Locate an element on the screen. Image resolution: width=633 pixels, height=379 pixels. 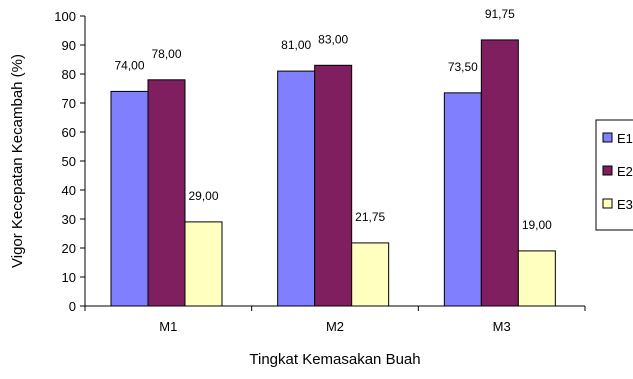
data-label-e3-m3: 19,00 is located at coordinates (537, 225).